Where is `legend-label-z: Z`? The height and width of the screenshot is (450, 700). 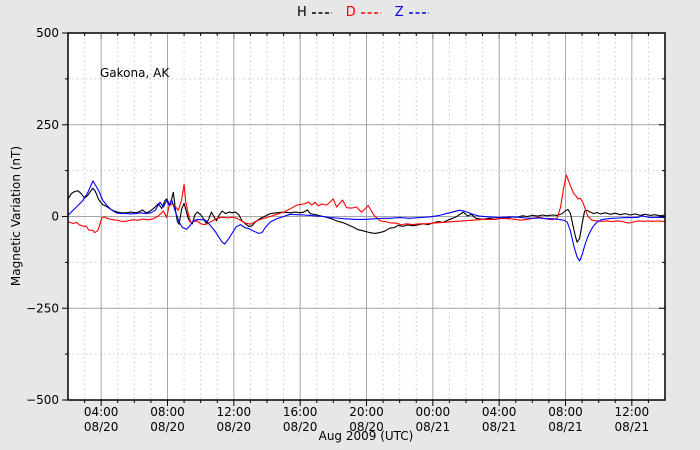 legend-label-z: Z is located at coordinates (399, 12).